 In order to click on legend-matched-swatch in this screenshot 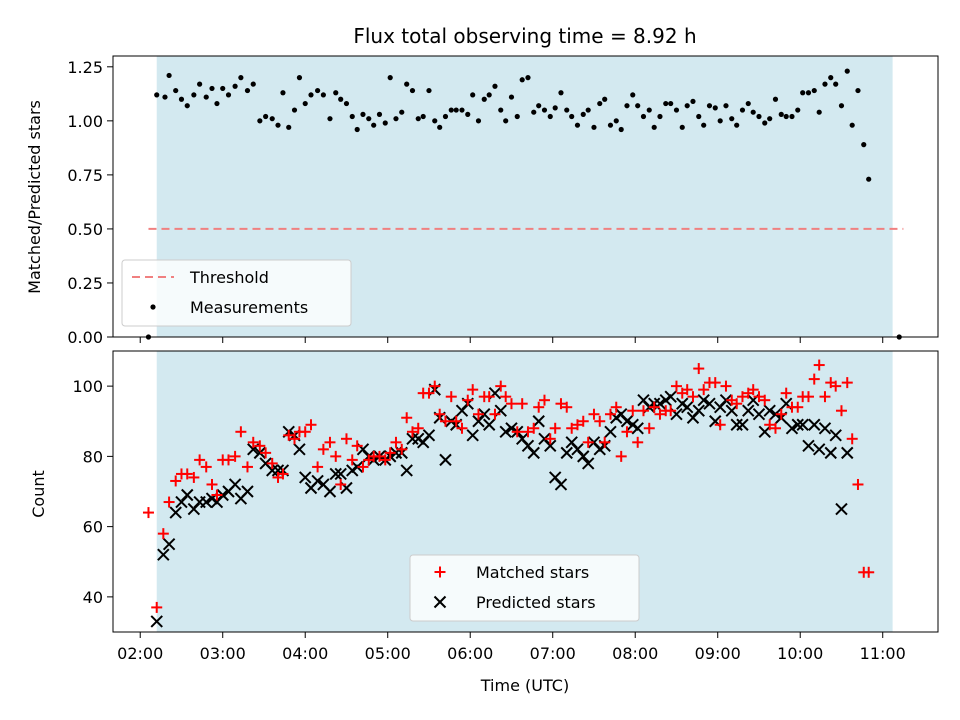, I will do `click(440, 572)`.